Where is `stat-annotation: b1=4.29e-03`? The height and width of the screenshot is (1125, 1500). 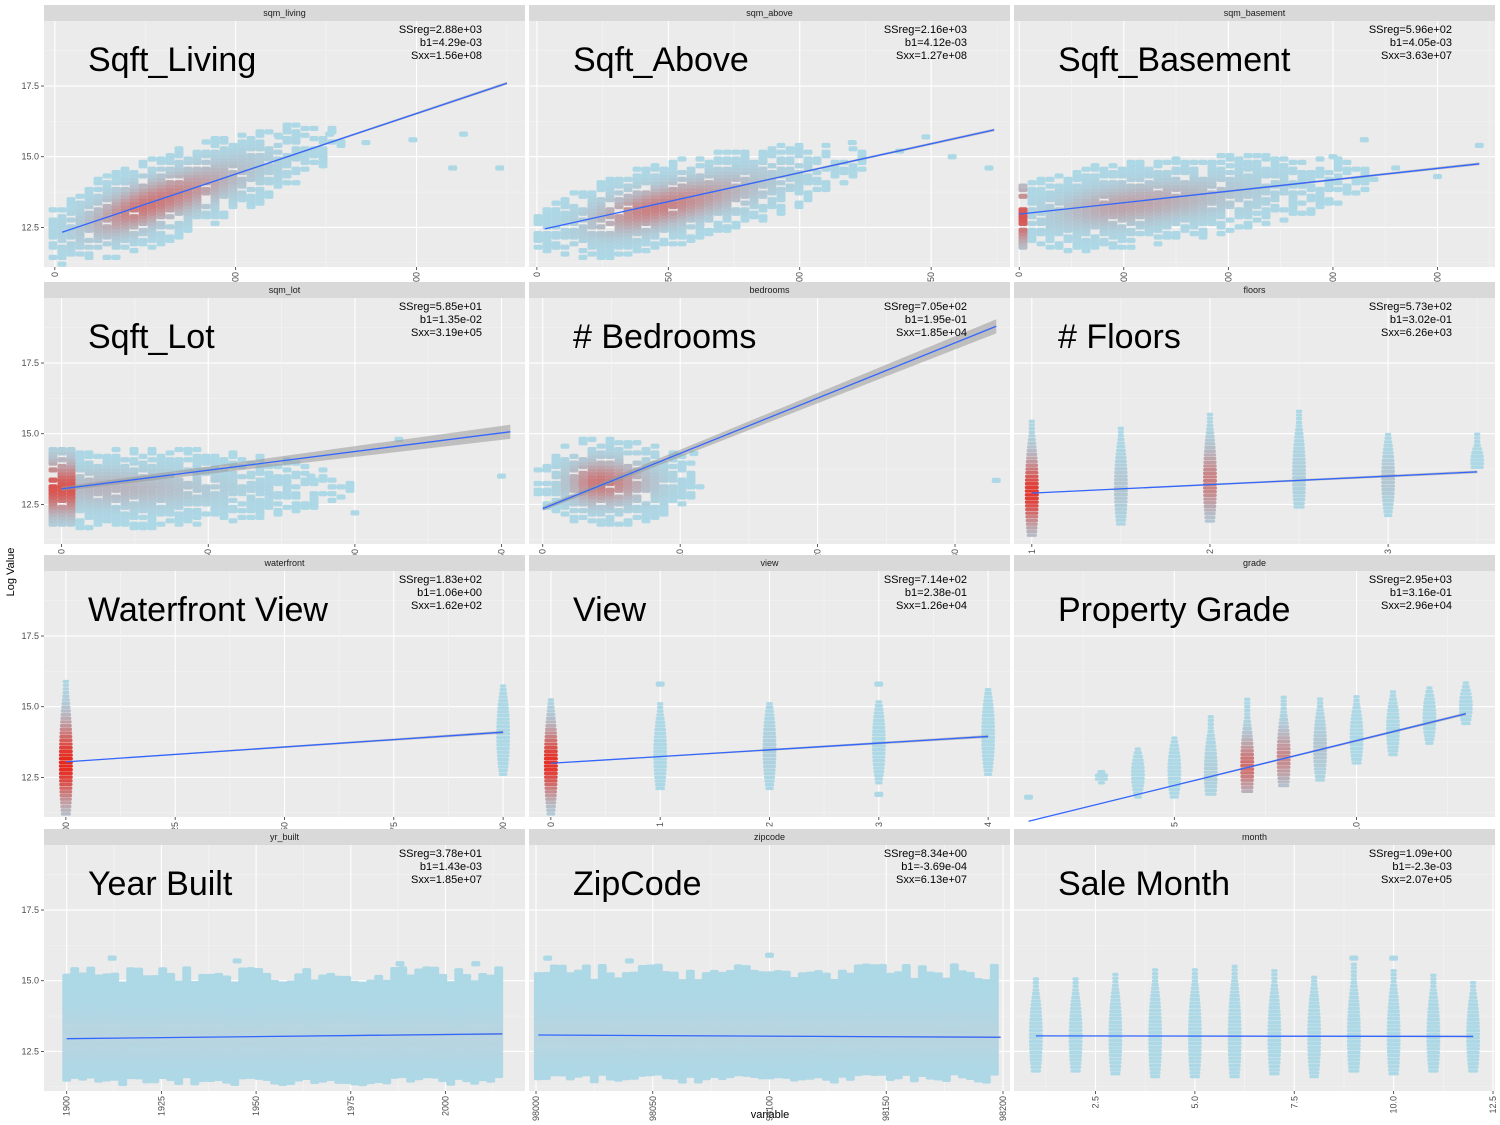 stat-annotation: b1=4.29e-03 is located at coordinates (451, 43).